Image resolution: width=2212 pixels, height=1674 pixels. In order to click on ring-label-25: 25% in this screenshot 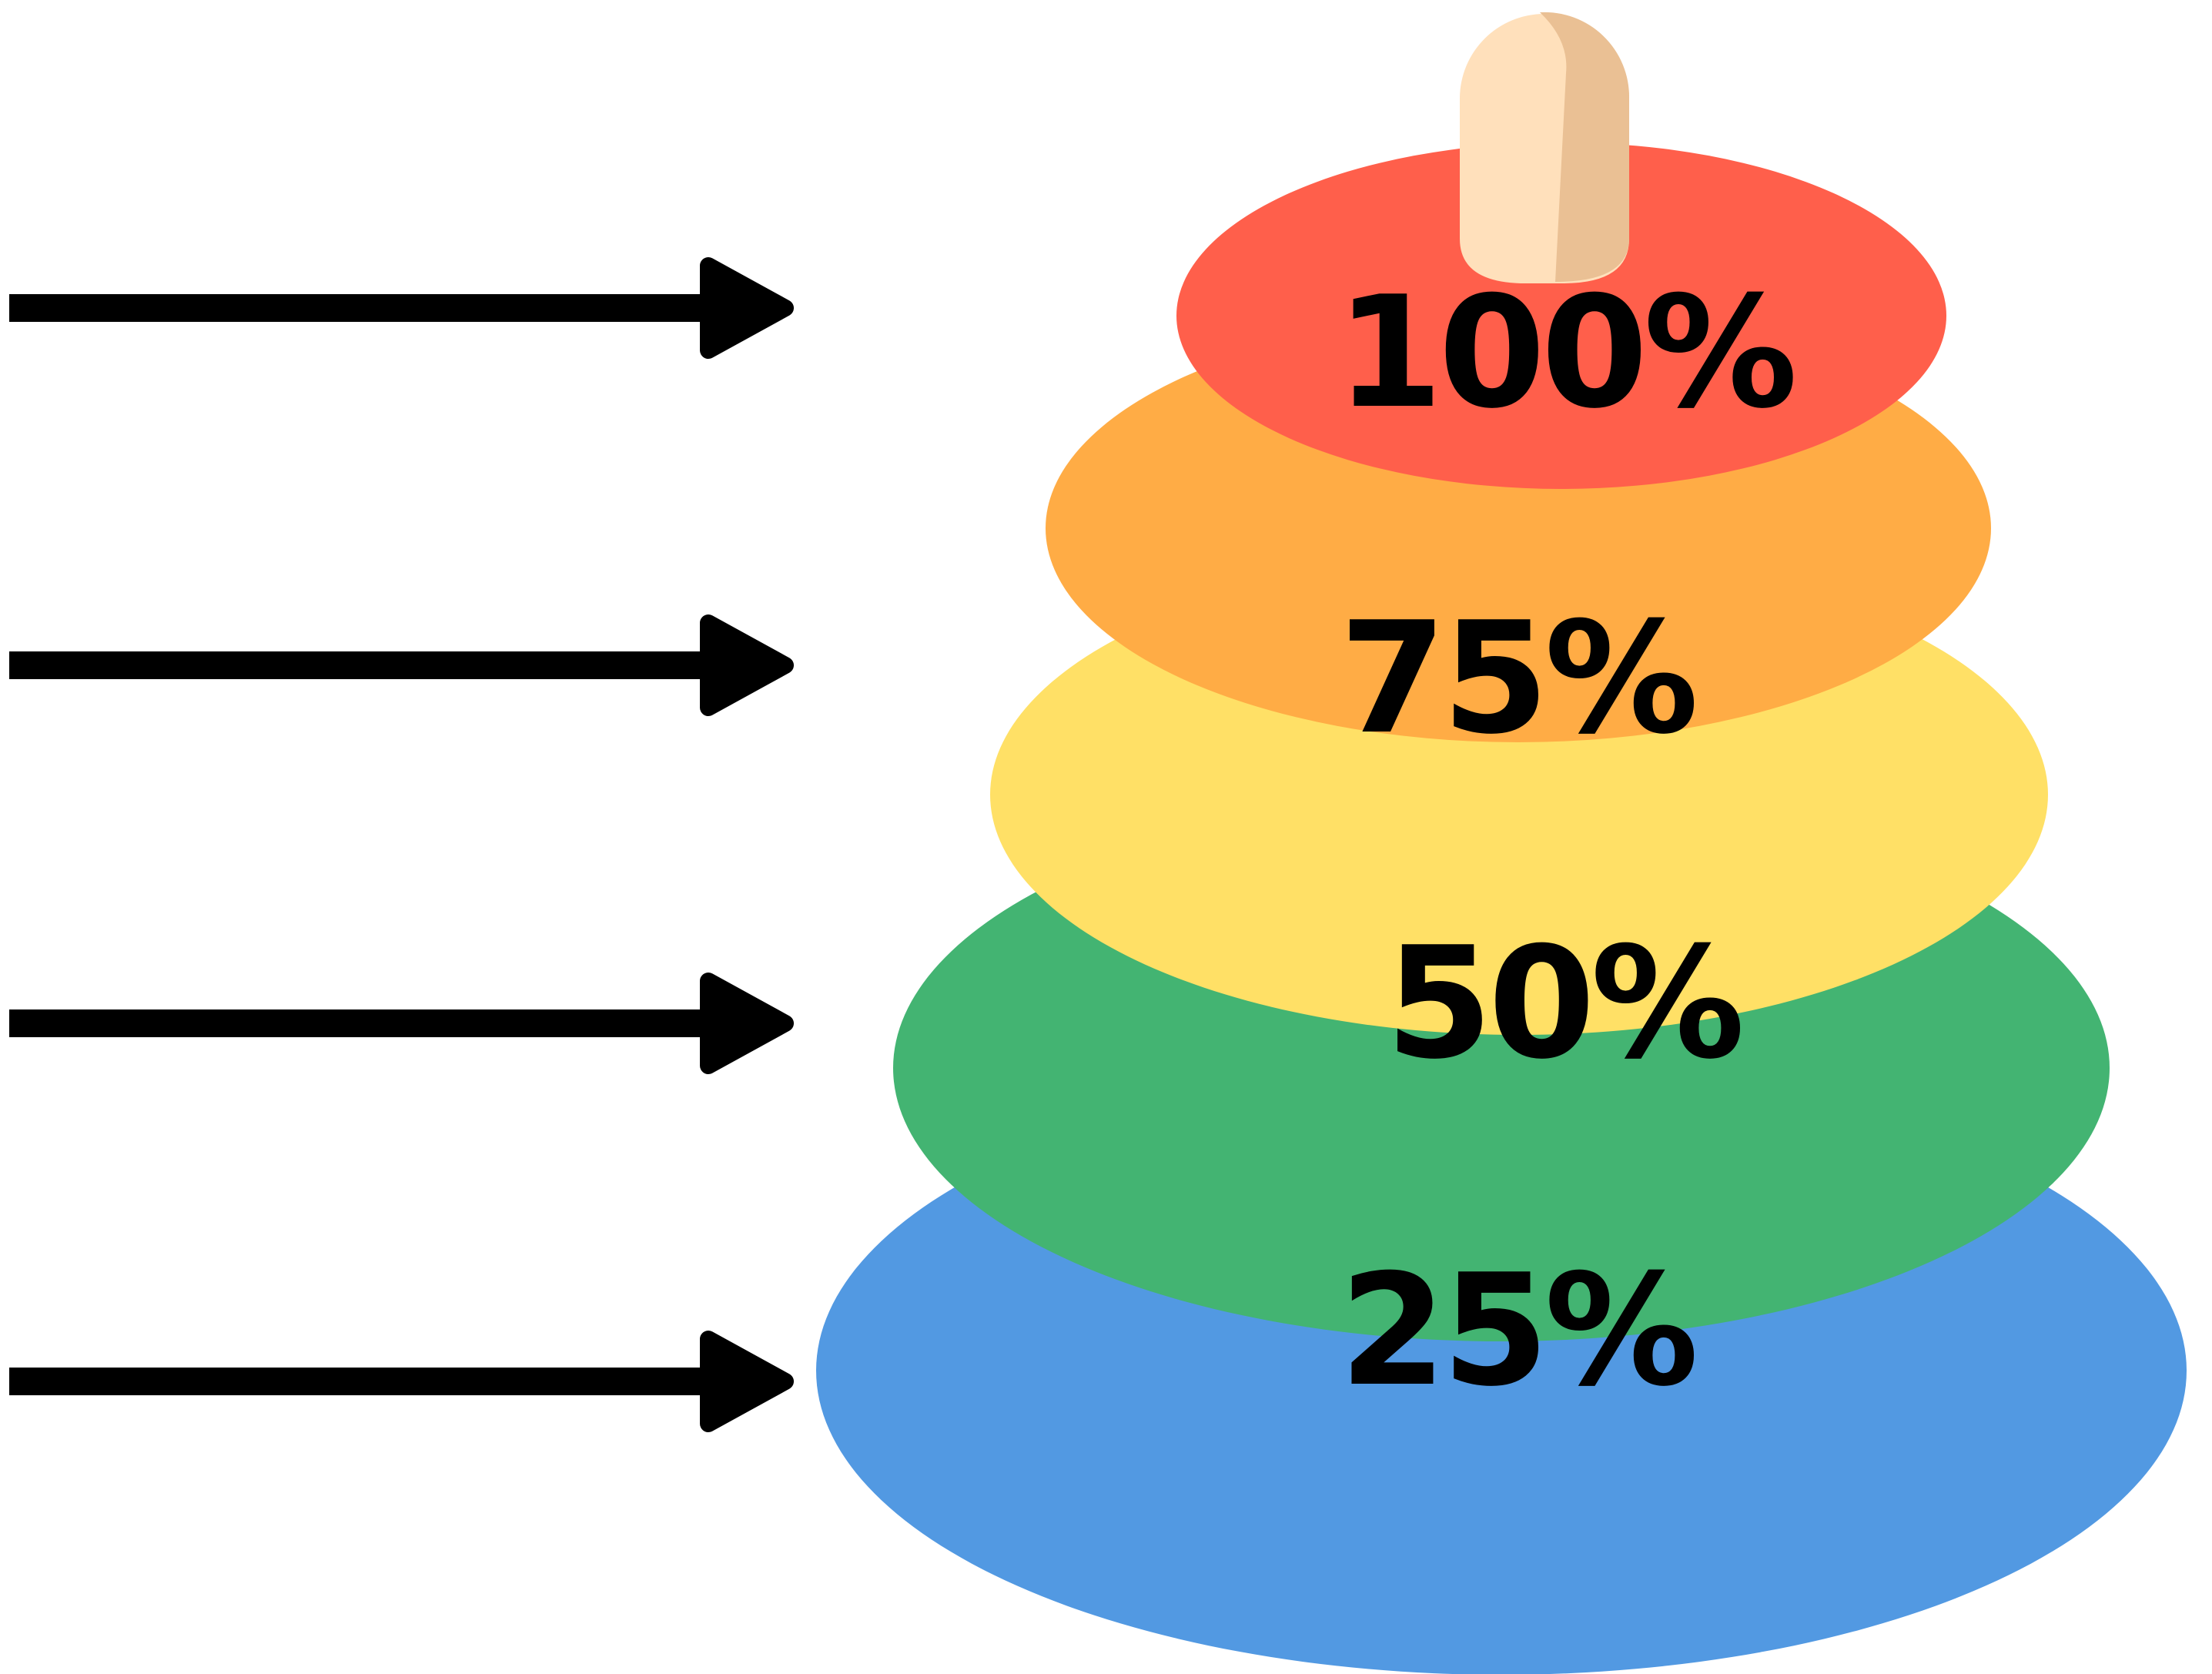, I will do `click(1517, 1331)`.